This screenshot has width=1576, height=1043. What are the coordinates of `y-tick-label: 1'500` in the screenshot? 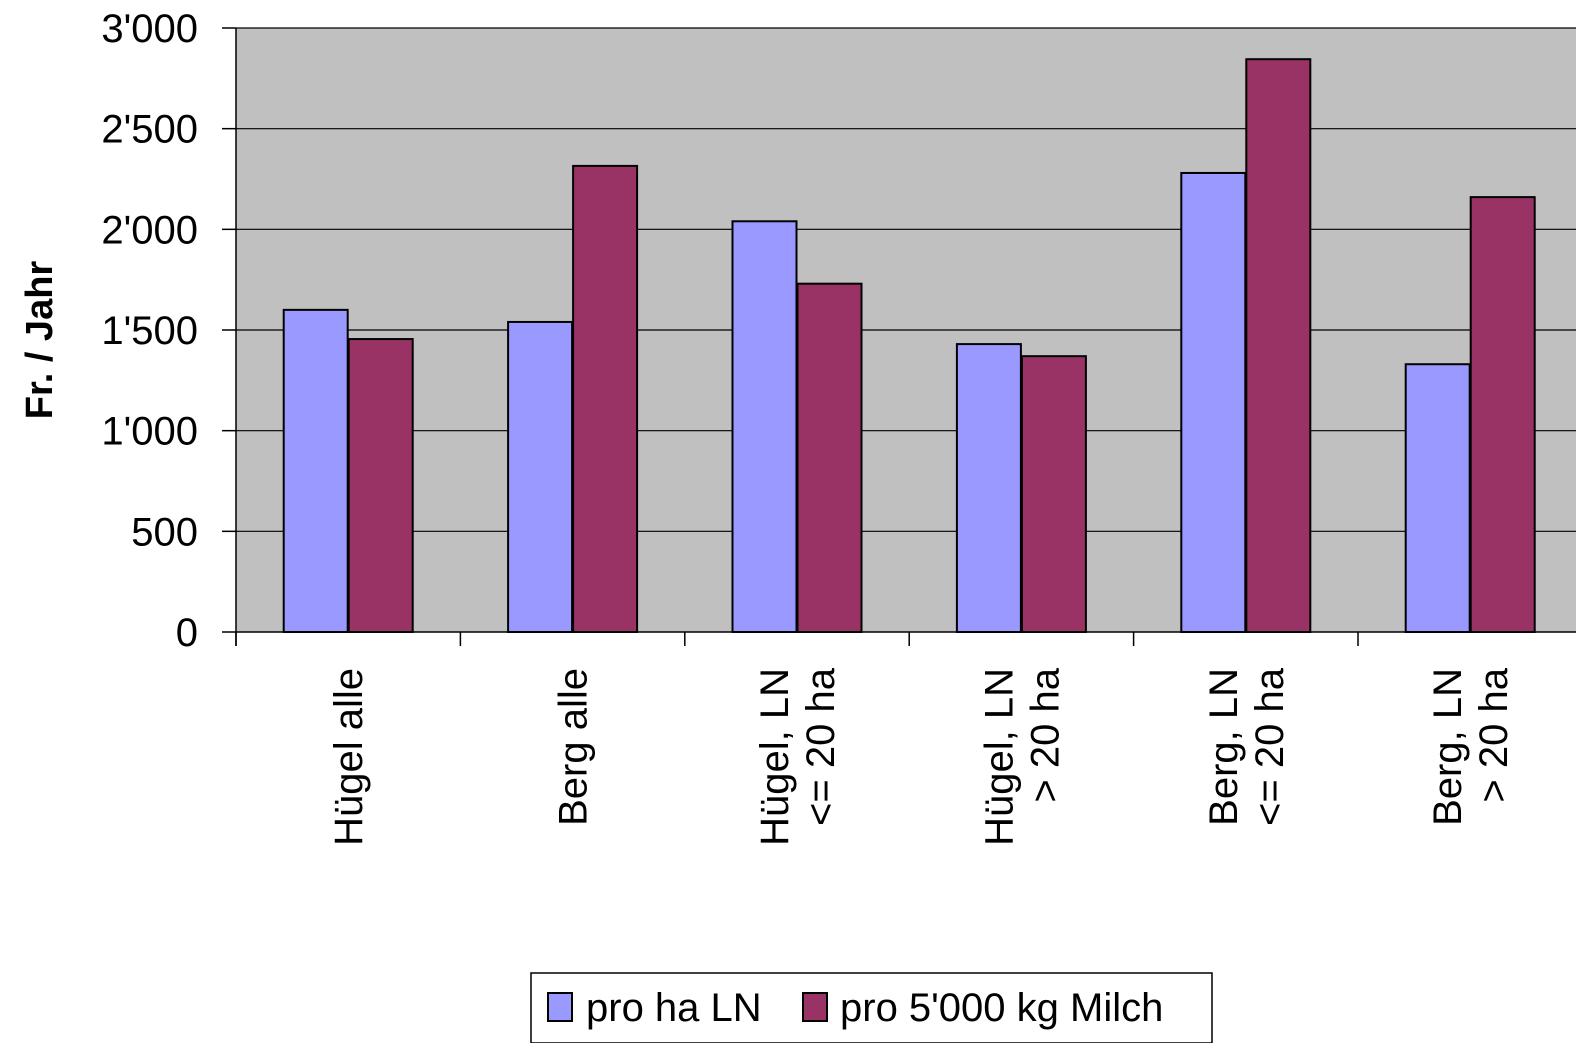 It's located at (149, 331).